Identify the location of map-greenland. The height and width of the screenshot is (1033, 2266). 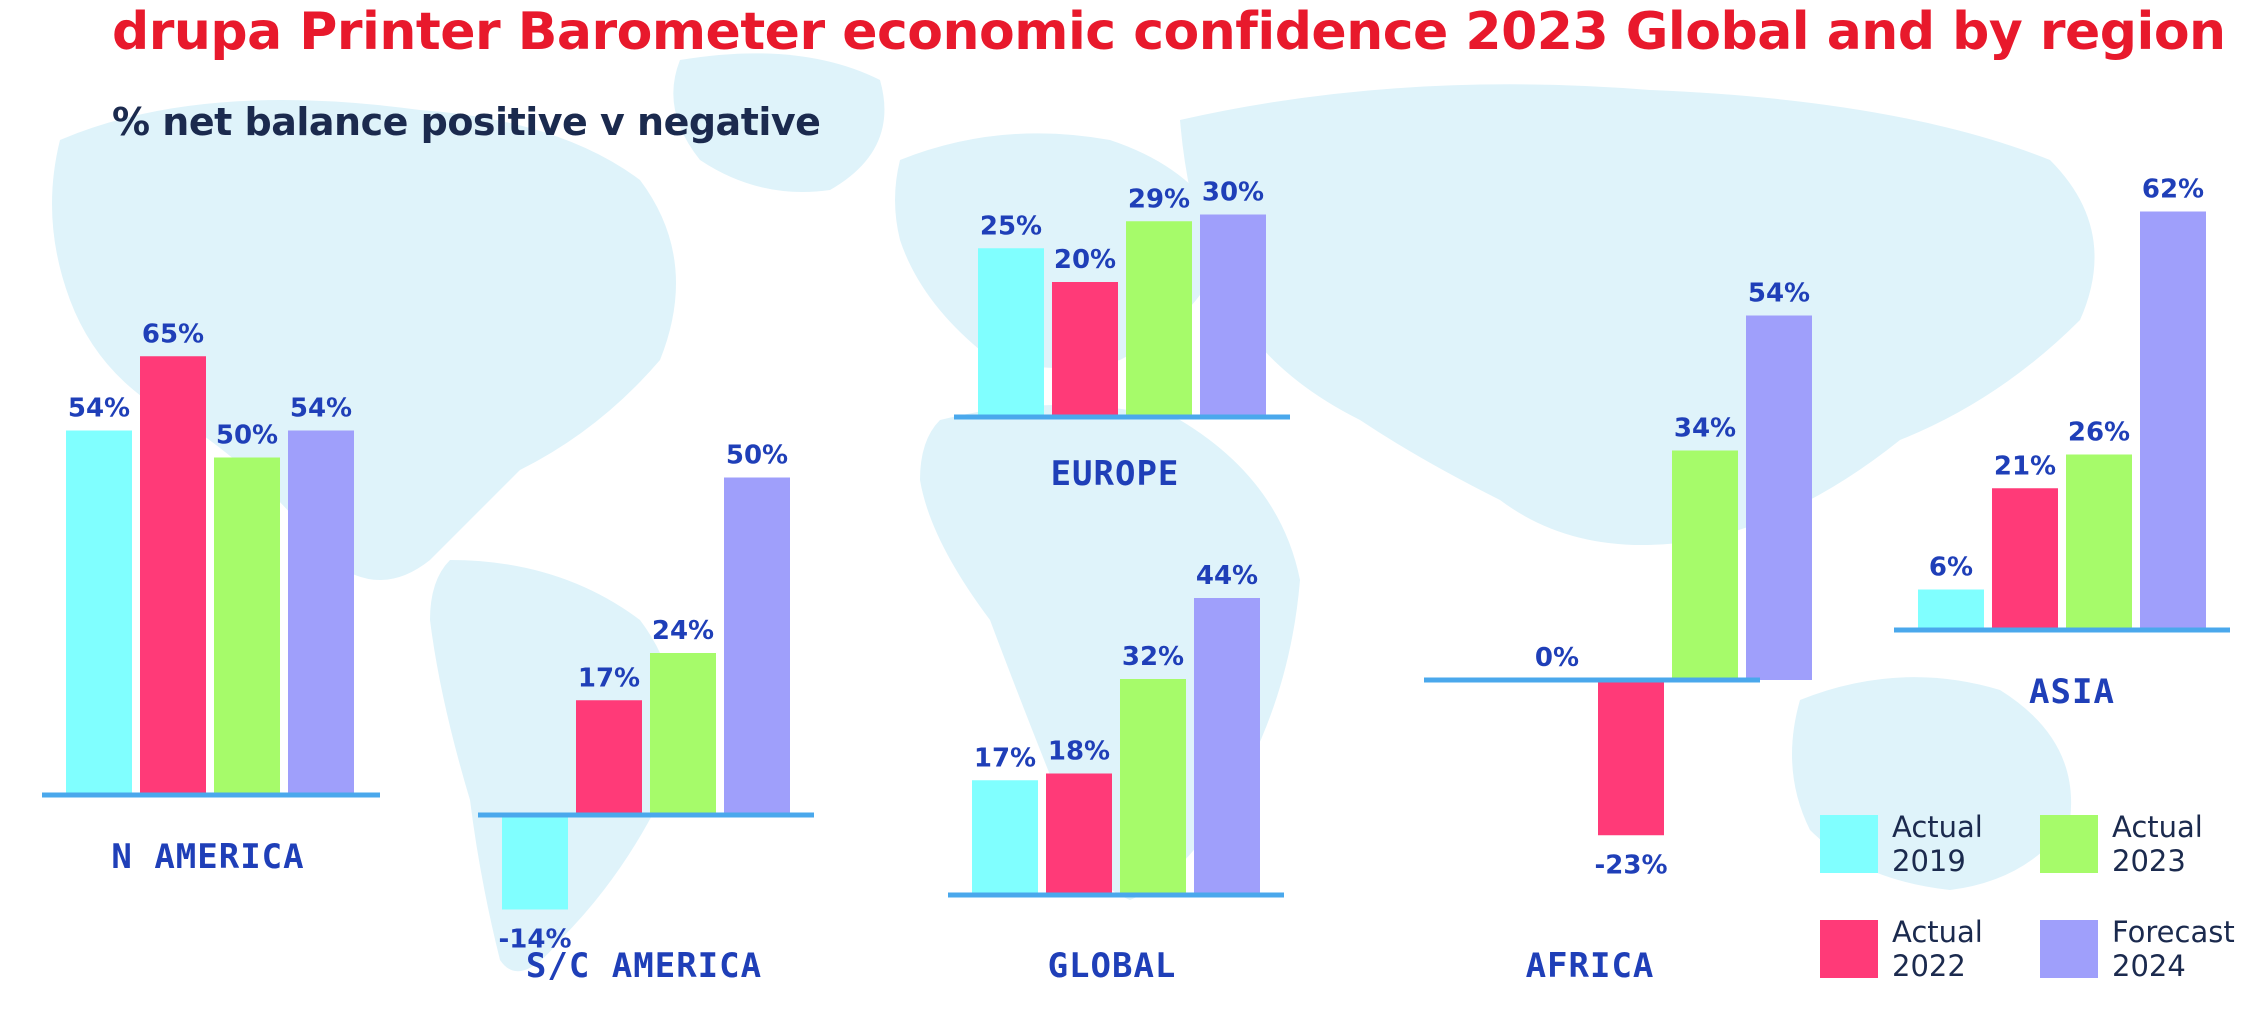
(779, 123).